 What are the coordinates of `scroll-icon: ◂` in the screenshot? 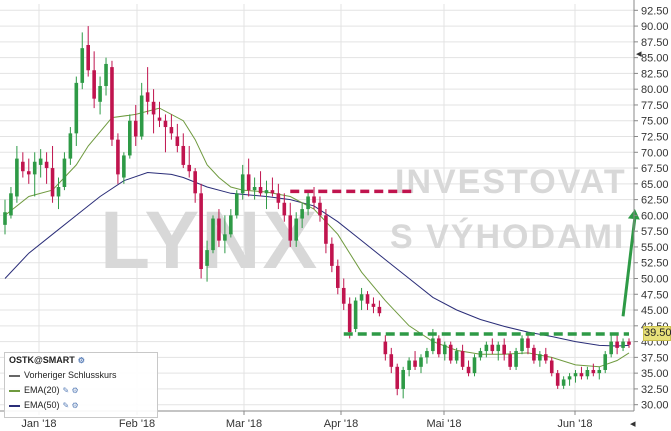 It's located at (633, 424).